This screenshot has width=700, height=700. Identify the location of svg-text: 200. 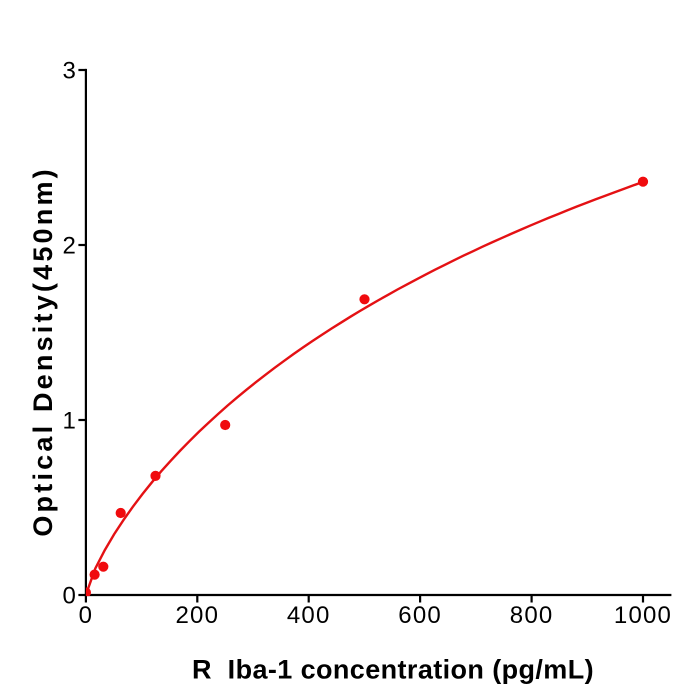
(197, 615).